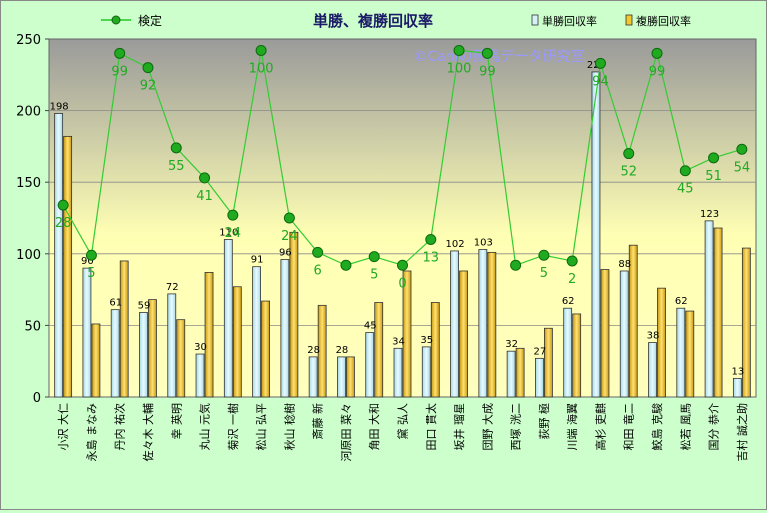  I want to click on line-point-label: 92, so click(148, 86).